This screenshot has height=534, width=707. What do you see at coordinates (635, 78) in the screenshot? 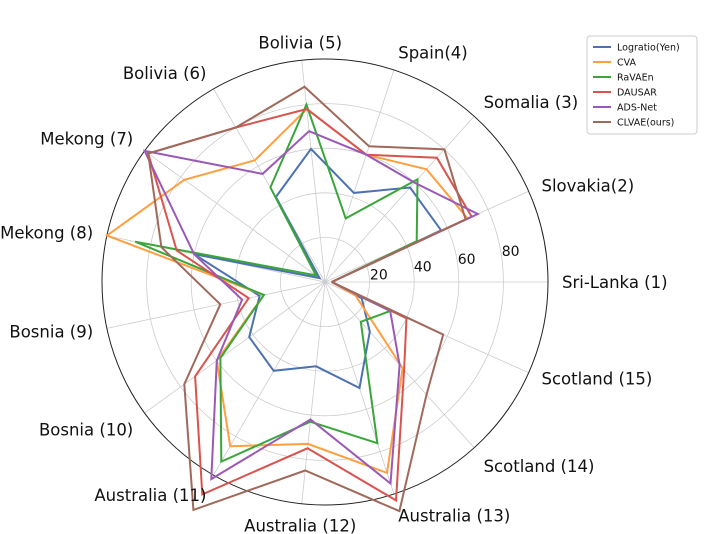
I see `legend-entry: RaVAEn` at bounding box center [635, 78].